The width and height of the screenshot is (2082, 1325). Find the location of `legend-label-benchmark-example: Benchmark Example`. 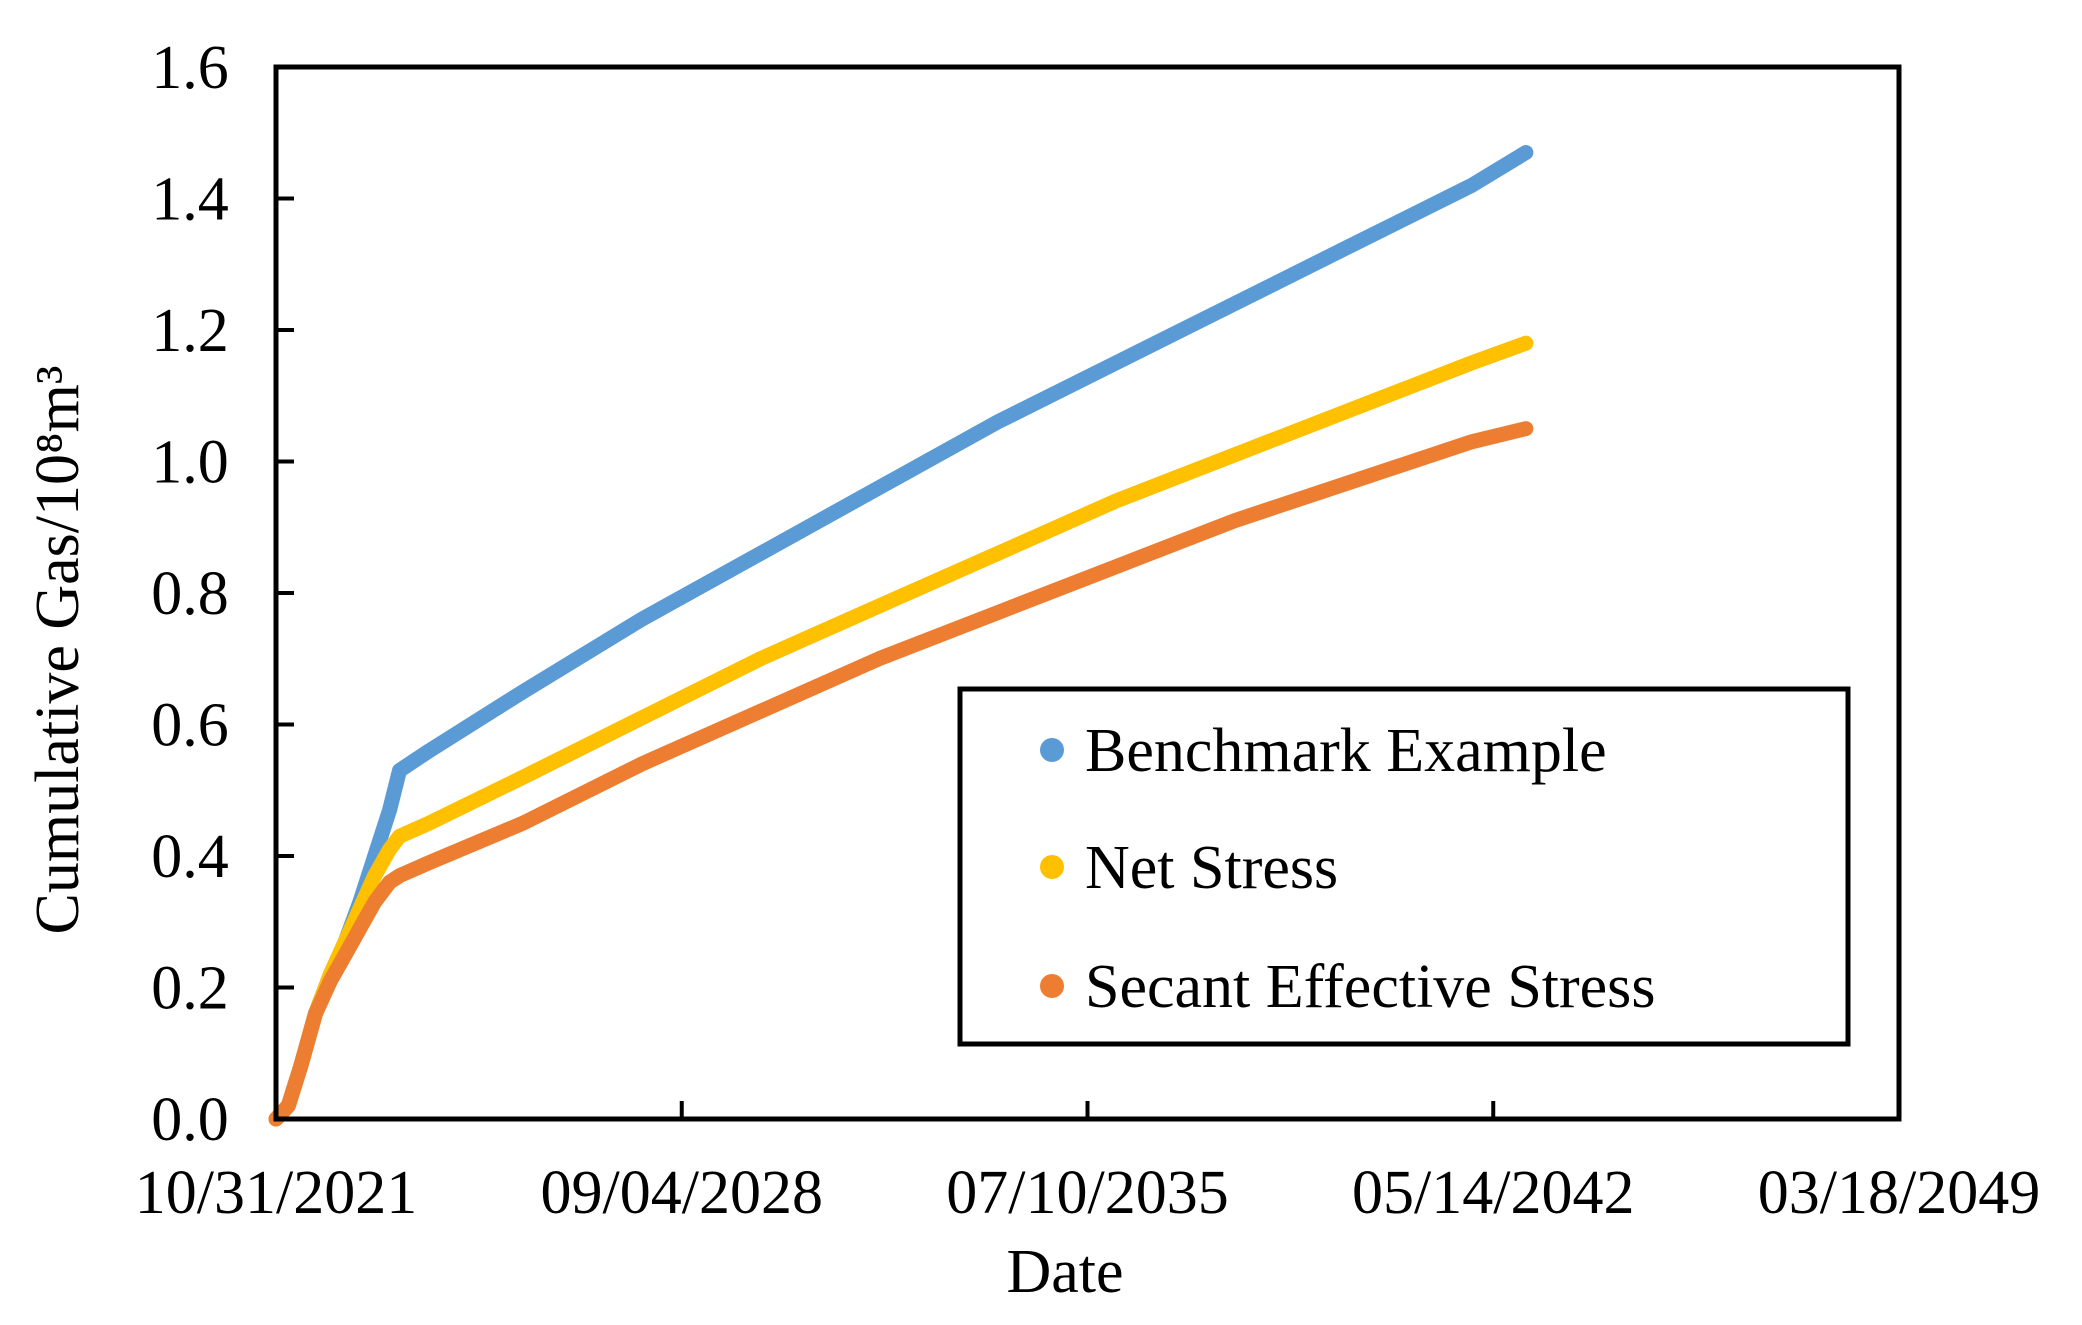

legend-label-benchmark-example: Benchmark Example is located at coordinates (1346, 751).